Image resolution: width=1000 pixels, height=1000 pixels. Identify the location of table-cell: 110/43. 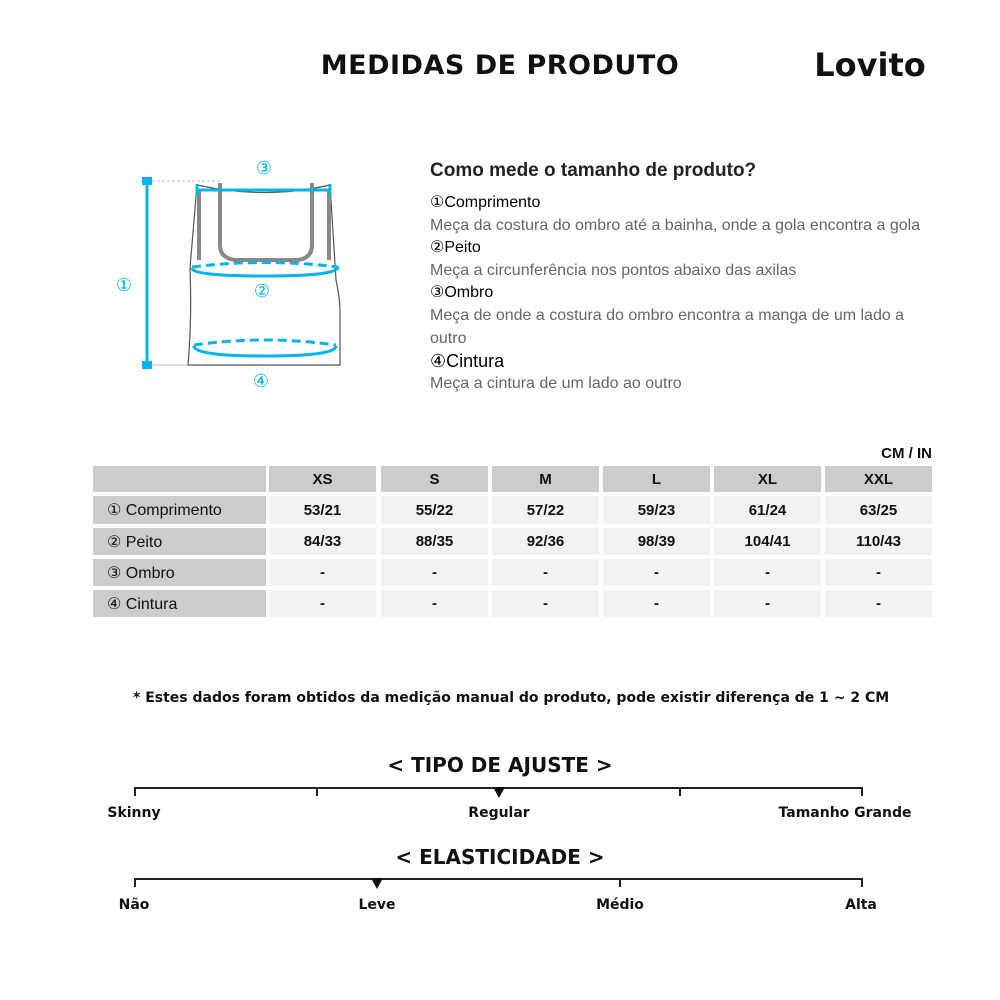
(878, 541).